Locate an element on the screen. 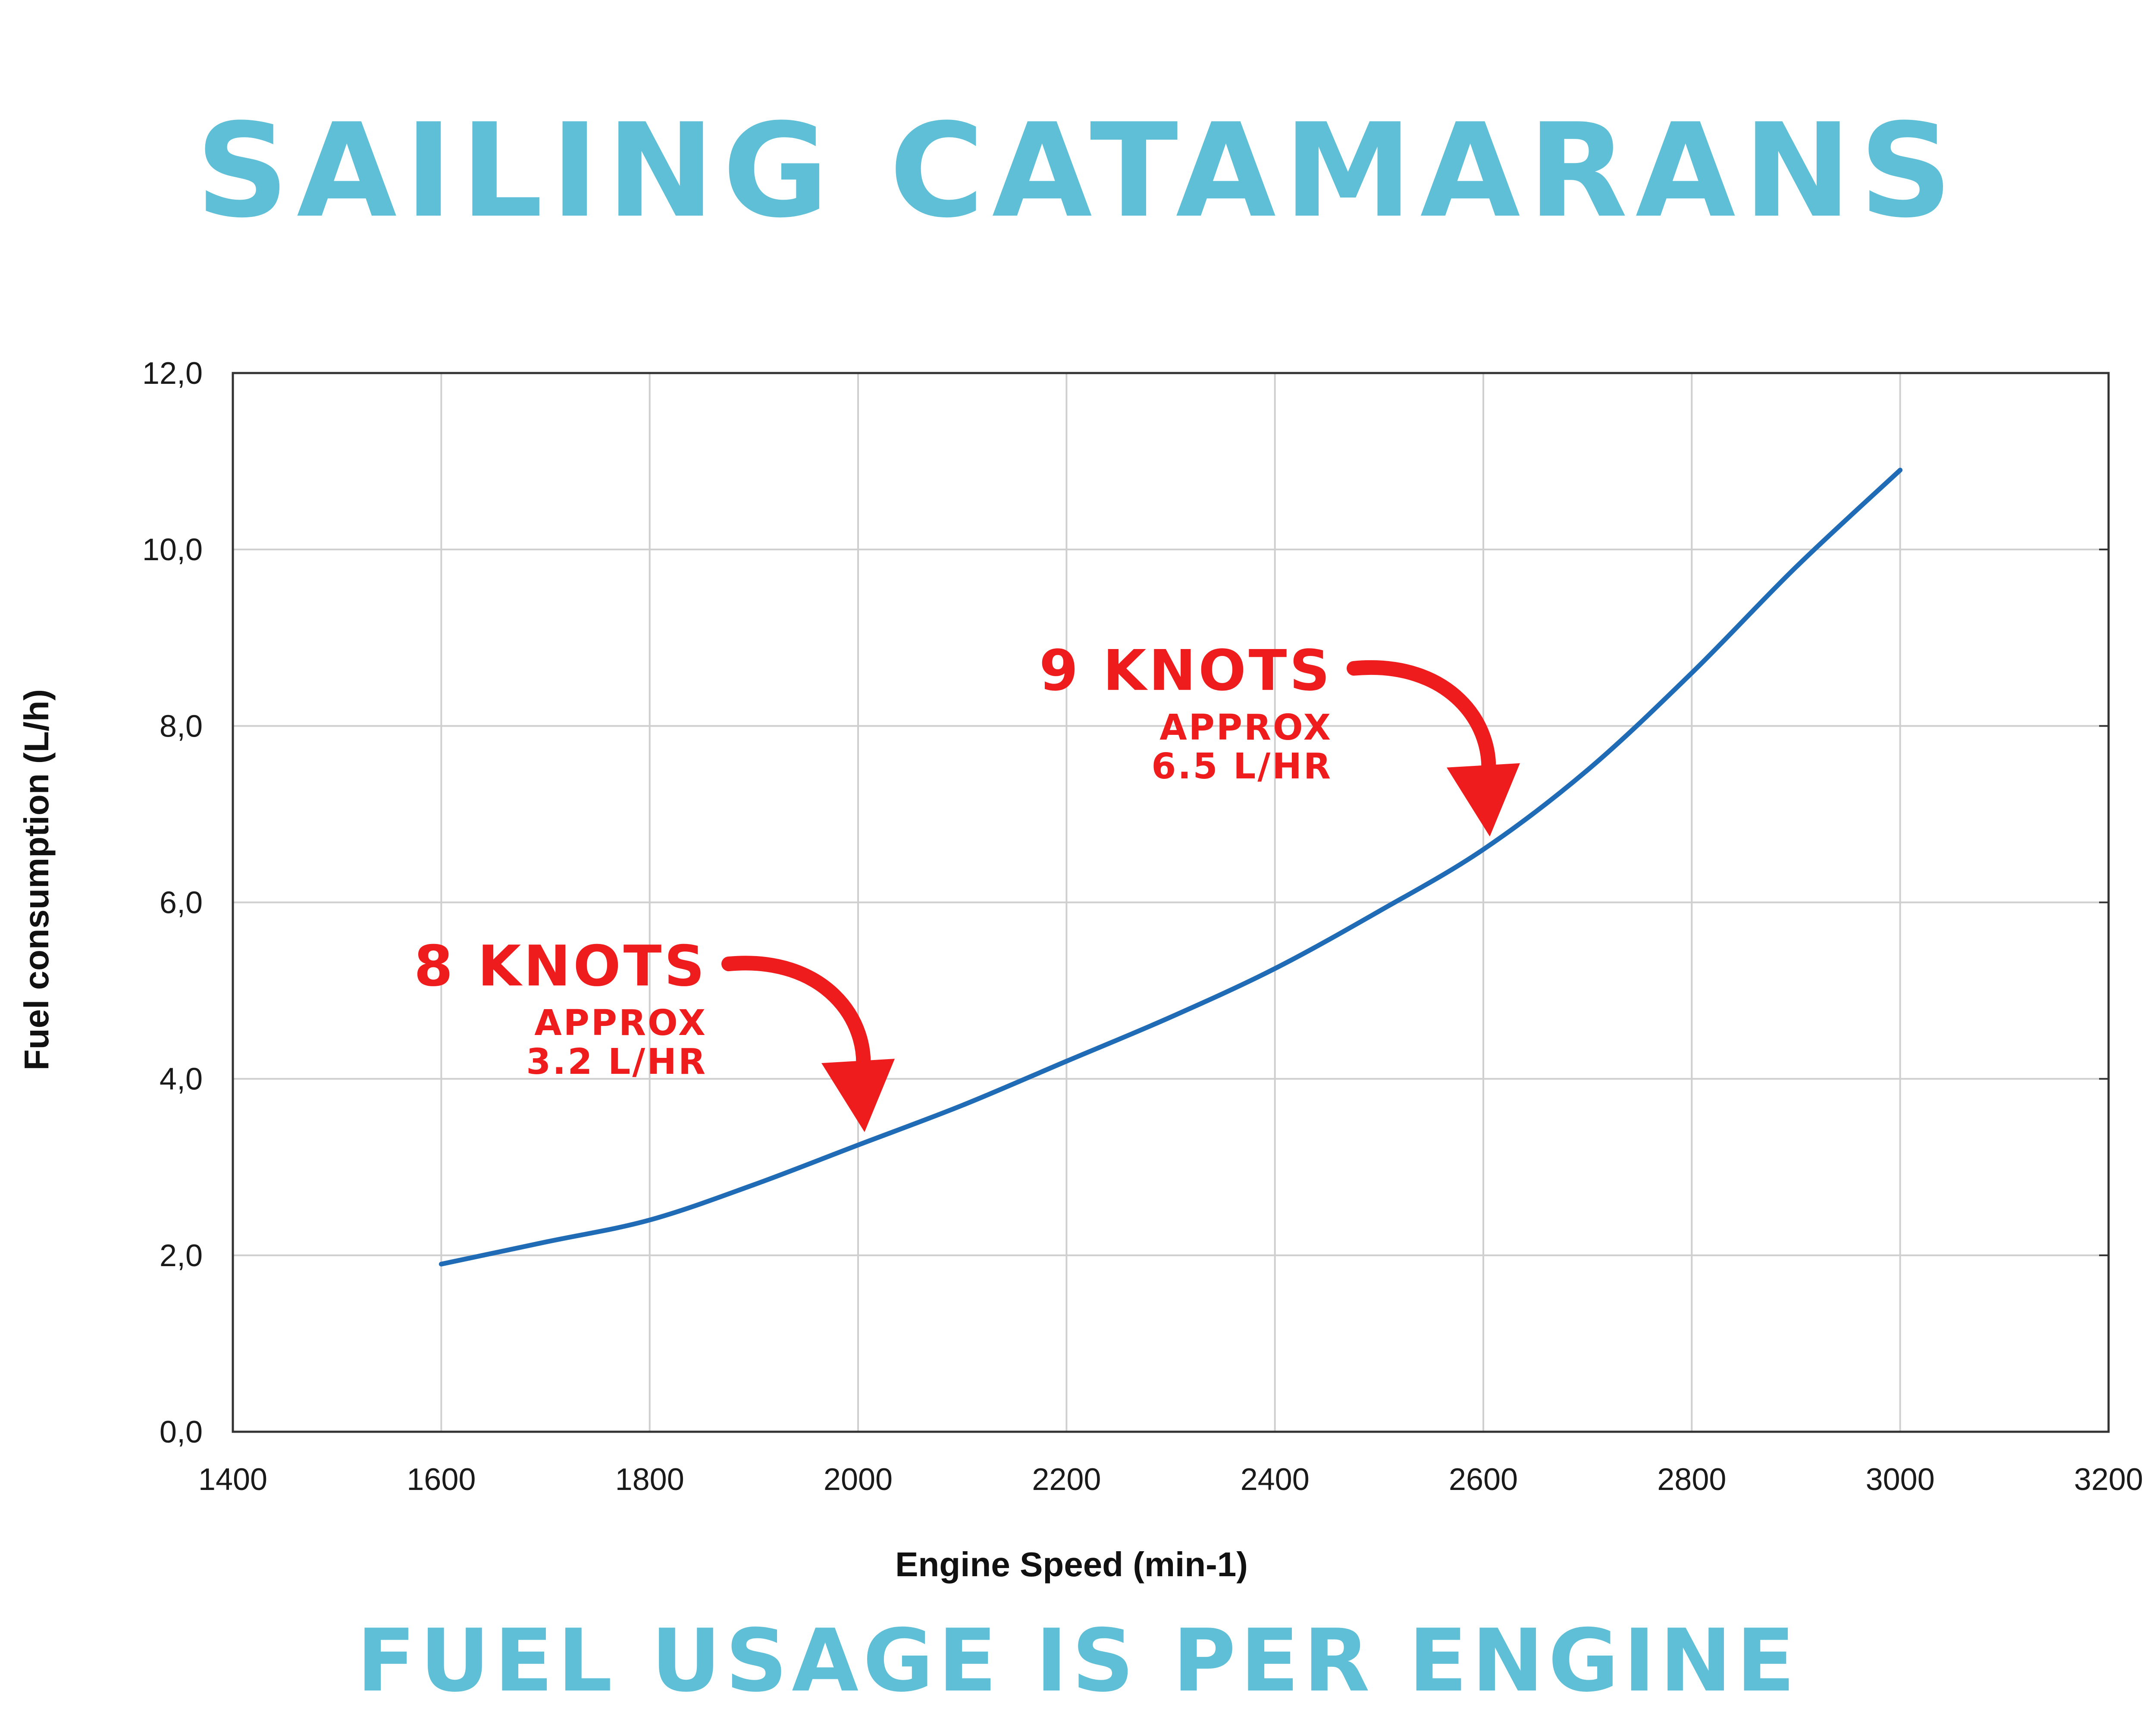  x-tick-label: 2800 is located at coordinates (1691, 1479).